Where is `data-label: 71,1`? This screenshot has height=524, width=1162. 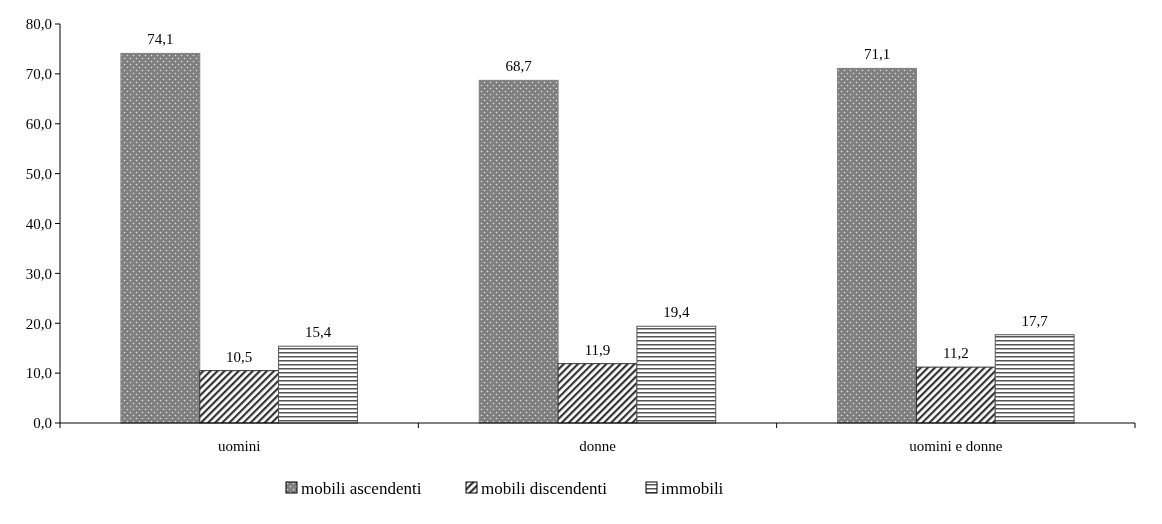 data-label: 71,1 is located at coordinates (877, 54).